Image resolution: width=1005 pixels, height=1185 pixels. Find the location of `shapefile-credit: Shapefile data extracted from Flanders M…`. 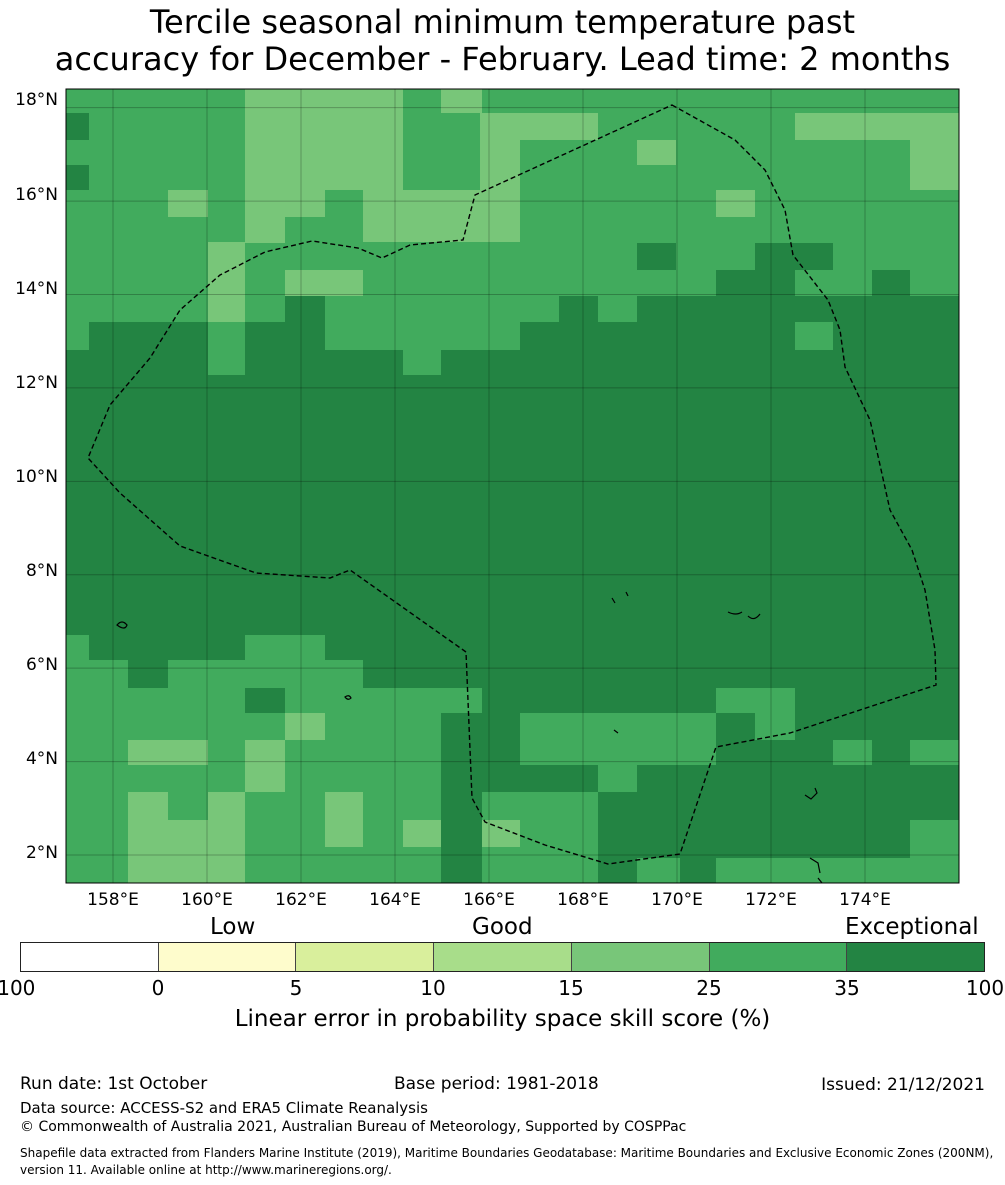

shapefile-credit: Shapefile data extracted from Flanders M… is located at coordinates (512, 1162).